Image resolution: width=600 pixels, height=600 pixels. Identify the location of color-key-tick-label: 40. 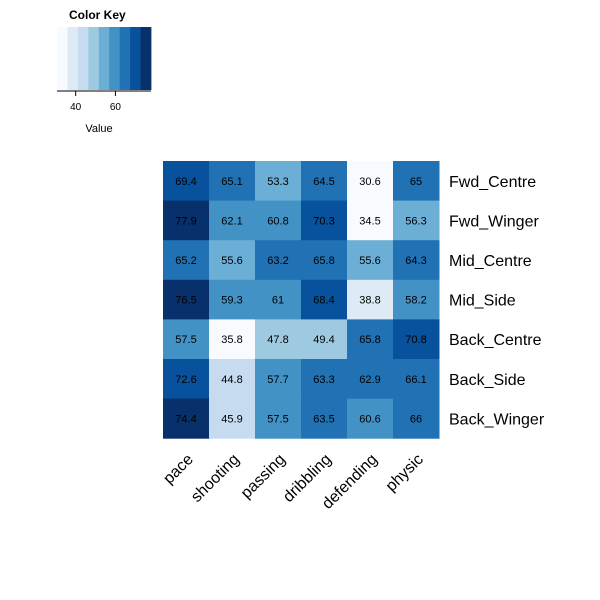
(76, 107).